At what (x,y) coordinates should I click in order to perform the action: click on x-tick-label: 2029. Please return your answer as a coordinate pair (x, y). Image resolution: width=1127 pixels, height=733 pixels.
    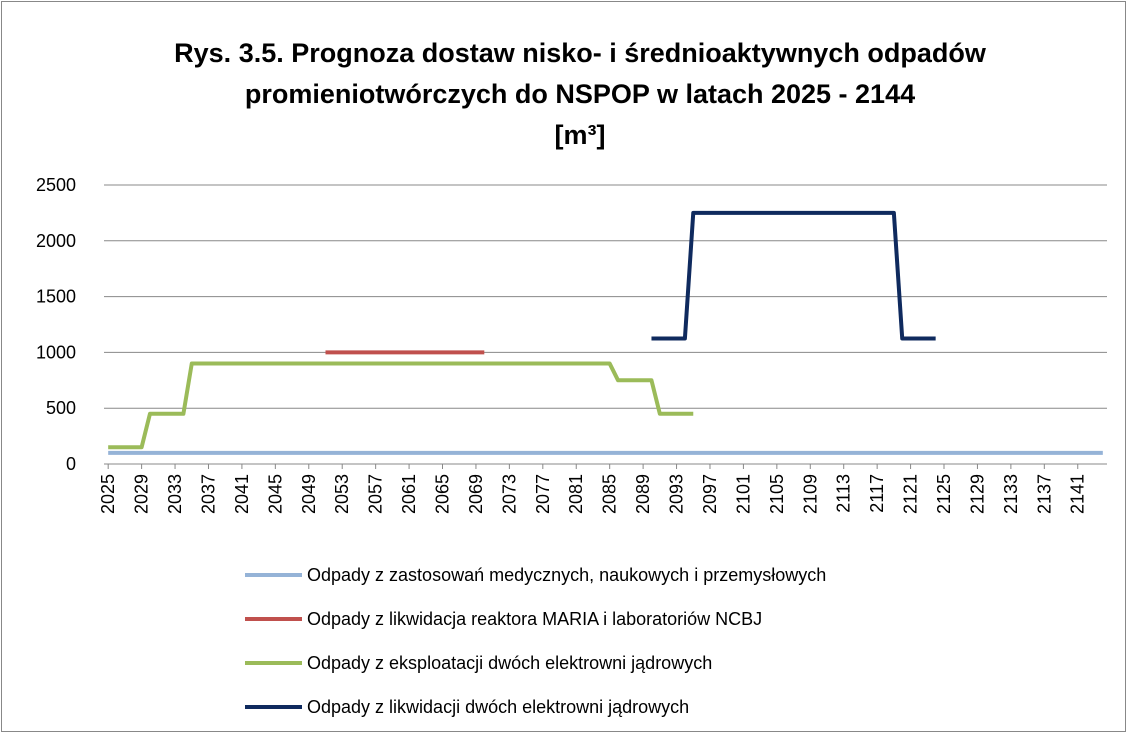
    Looking at the image, I should click on (142, 494).